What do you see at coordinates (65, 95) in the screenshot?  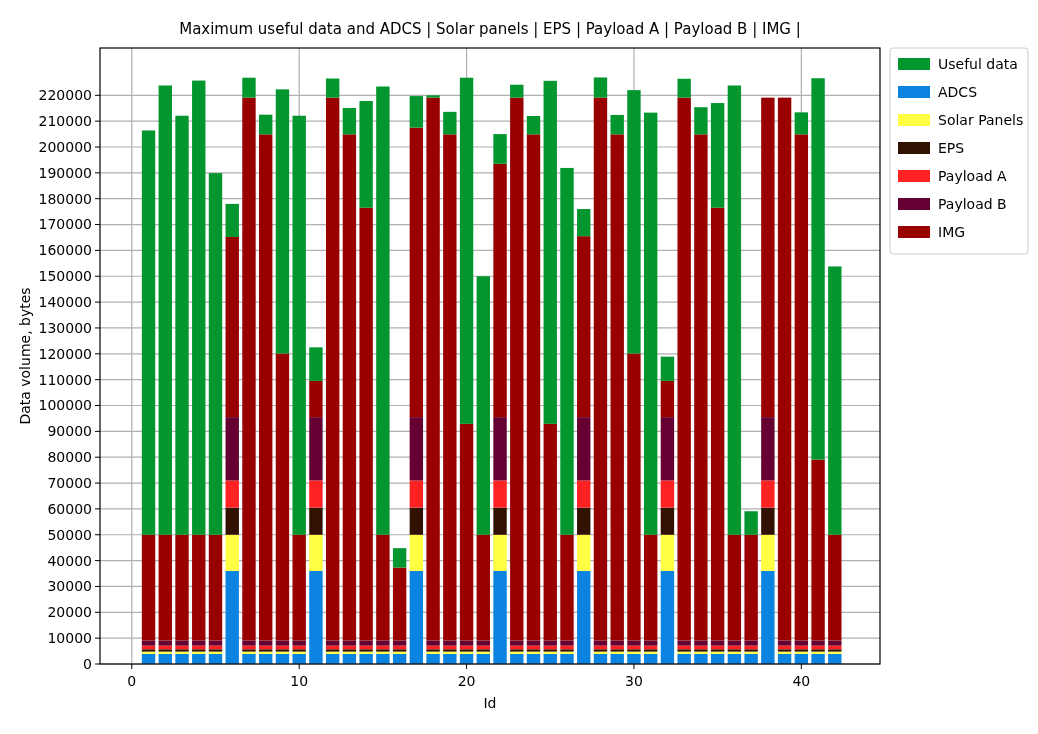 I see `y-tick-label: 220000` at bounding box center [65, 95].